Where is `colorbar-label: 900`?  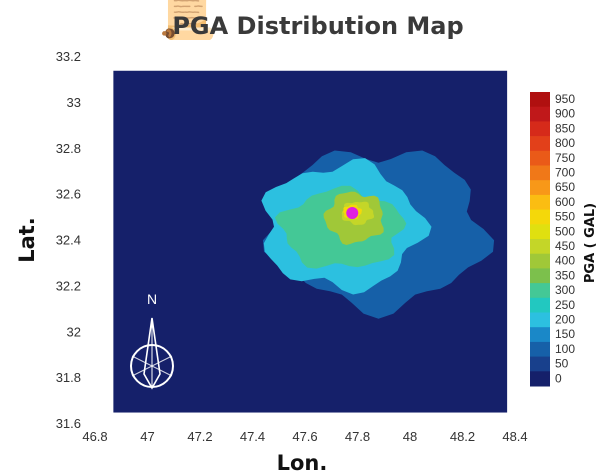
colorbar-label: 900 is located at coordinates (565, 114).